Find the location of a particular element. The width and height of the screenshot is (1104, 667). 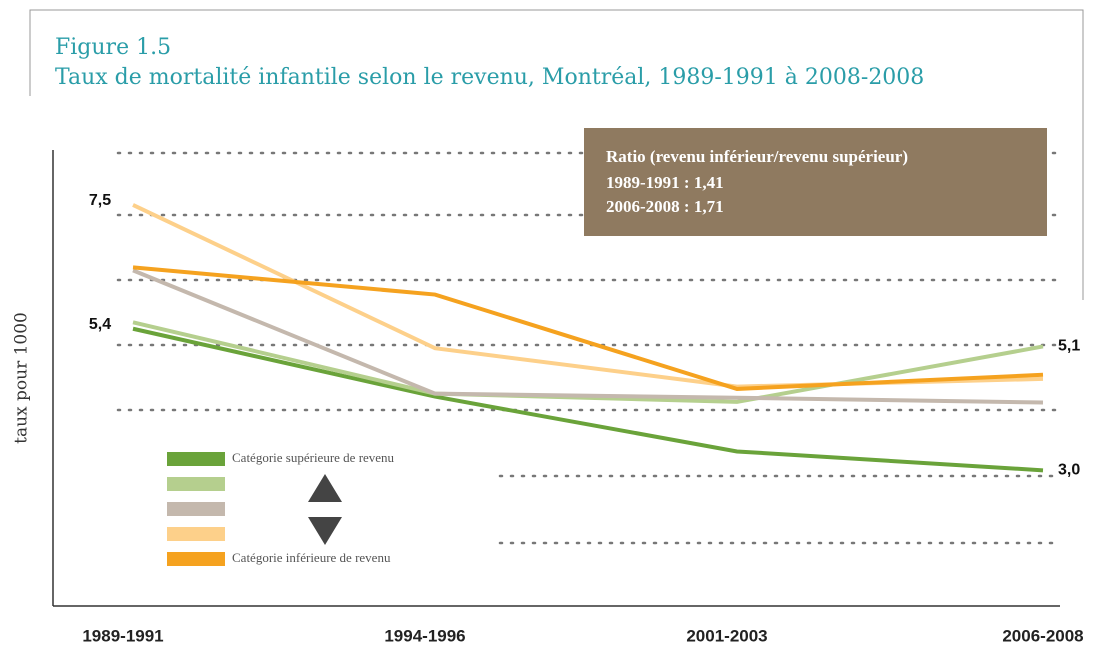

annotation: 1989-1991 : 1,41 is located at coordinates (665, 182).